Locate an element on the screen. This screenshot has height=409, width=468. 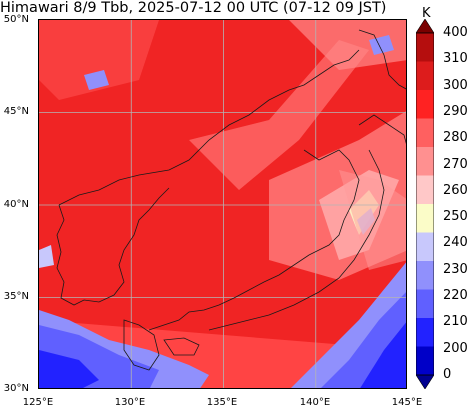
cloud-streak-north is located at coordinates (279, 115).